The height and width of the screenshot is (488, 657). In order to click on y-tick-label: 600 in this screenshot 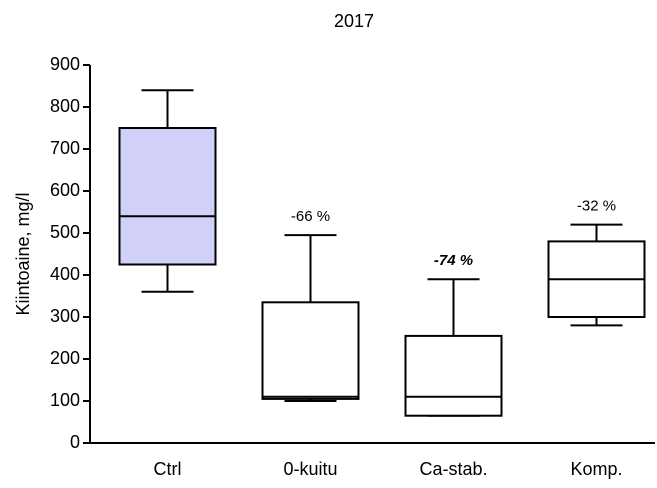, I will do `click(65, 190)`.